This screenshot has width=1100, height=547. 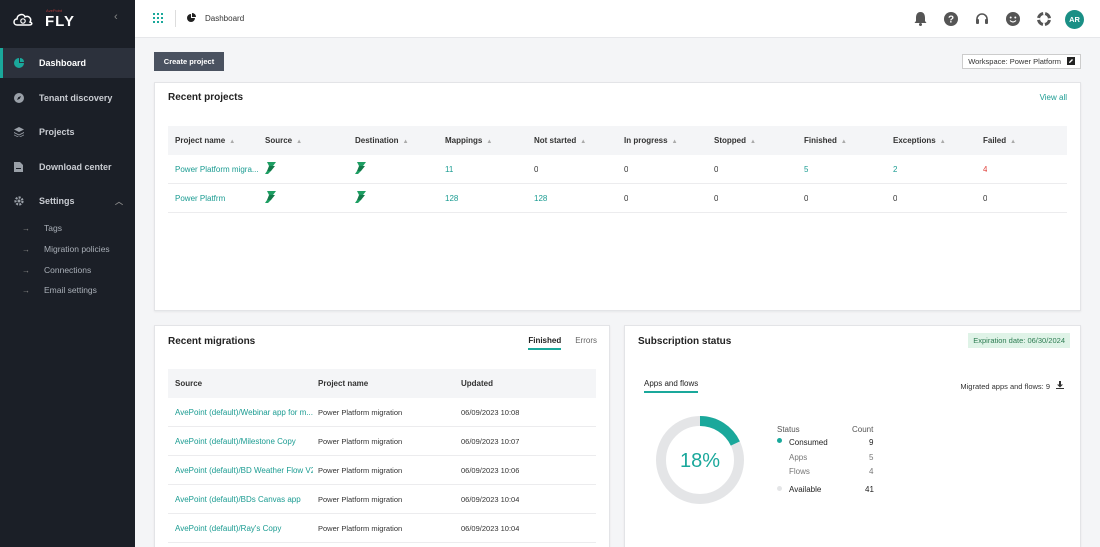 I want to click on col-updated: Updated, so click(x=477, y=383).